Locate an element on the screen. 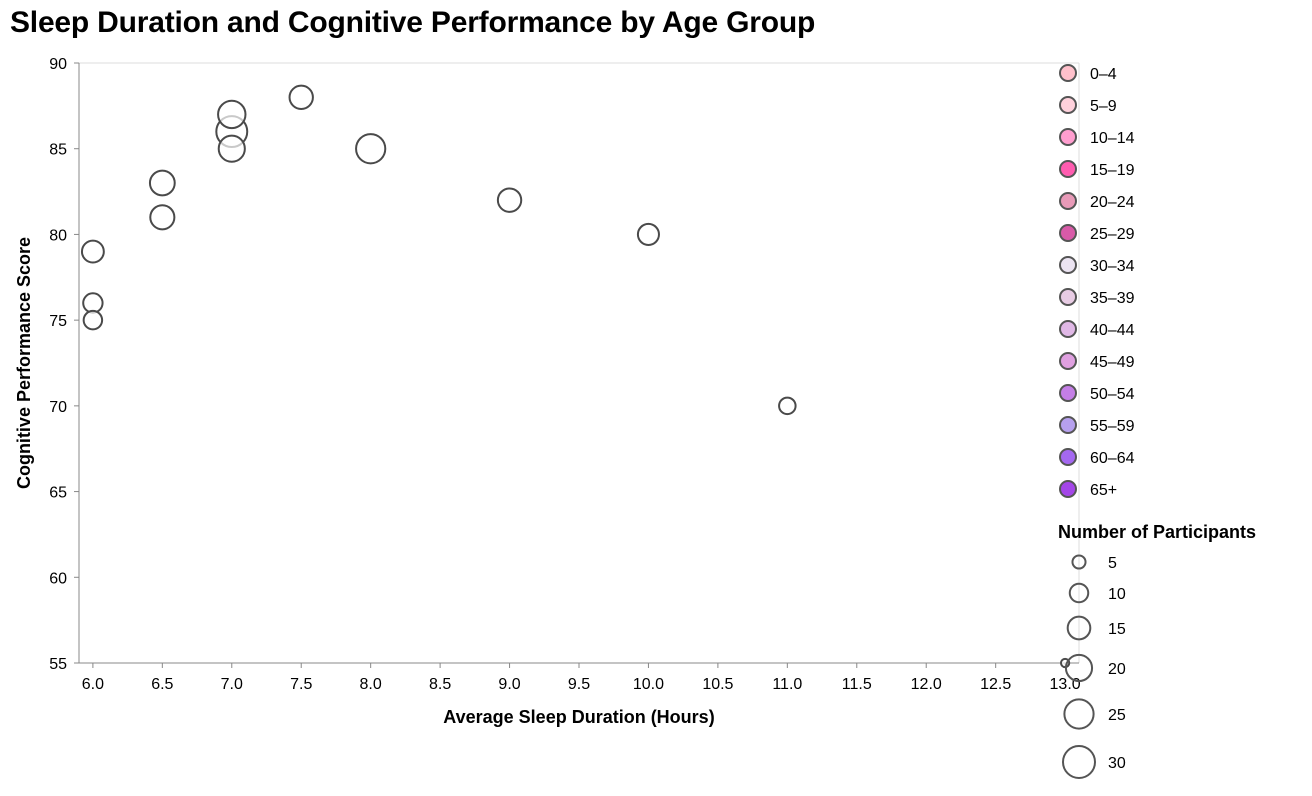 Image resolution: width=1312 pixels, height=796 pixels. x-tick-label: 9.0 is located at coordinates (509, 684).